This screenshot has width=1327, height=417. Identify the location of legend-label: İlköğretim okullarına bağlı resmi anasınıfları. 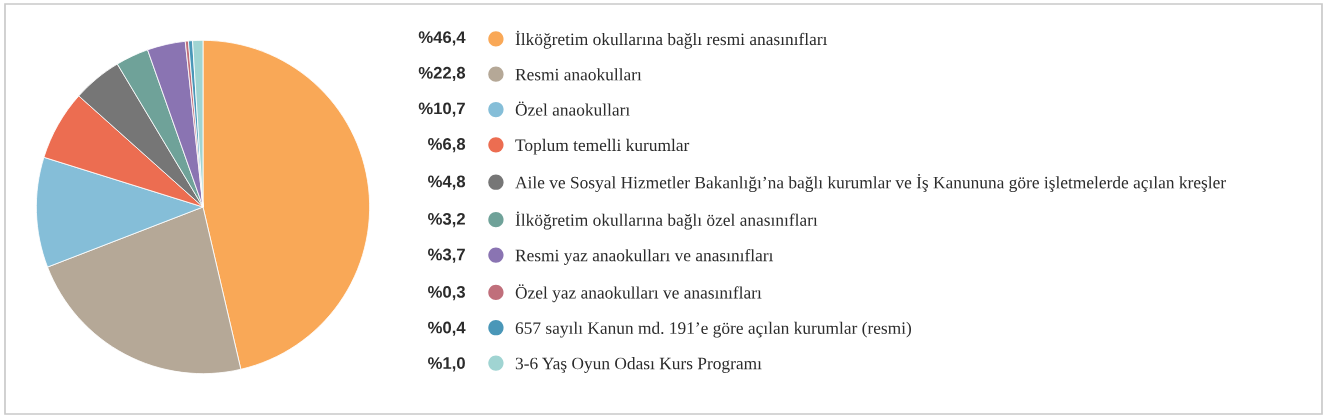
(671, 39).